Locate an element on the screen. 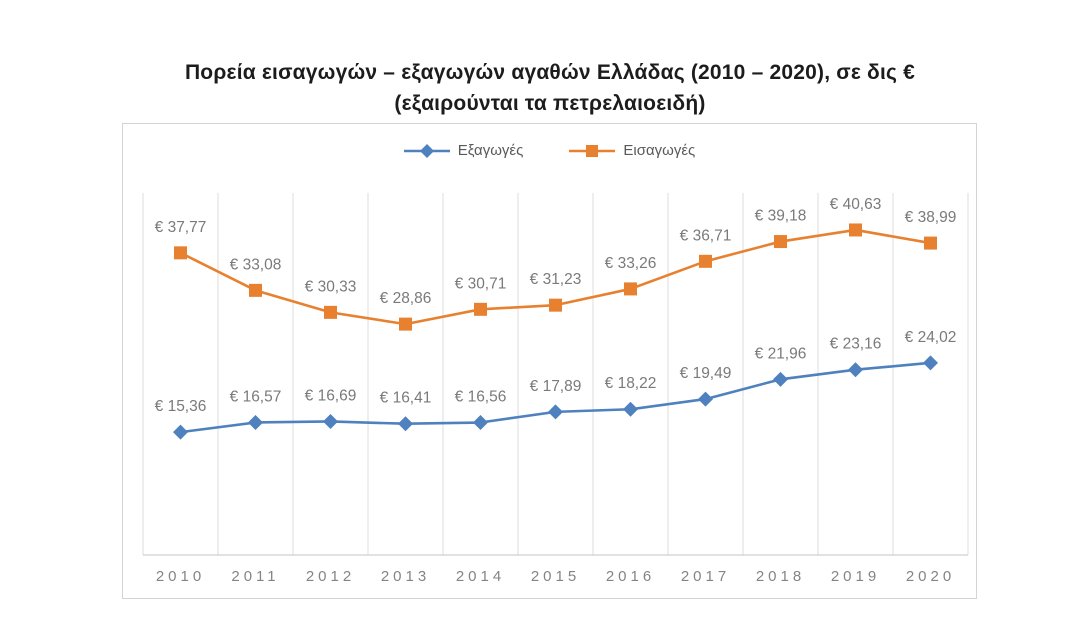 This screenshot has width=1068, height=642. exports-data-label-2020: € 24,02 is located at coordinates (931, 337).